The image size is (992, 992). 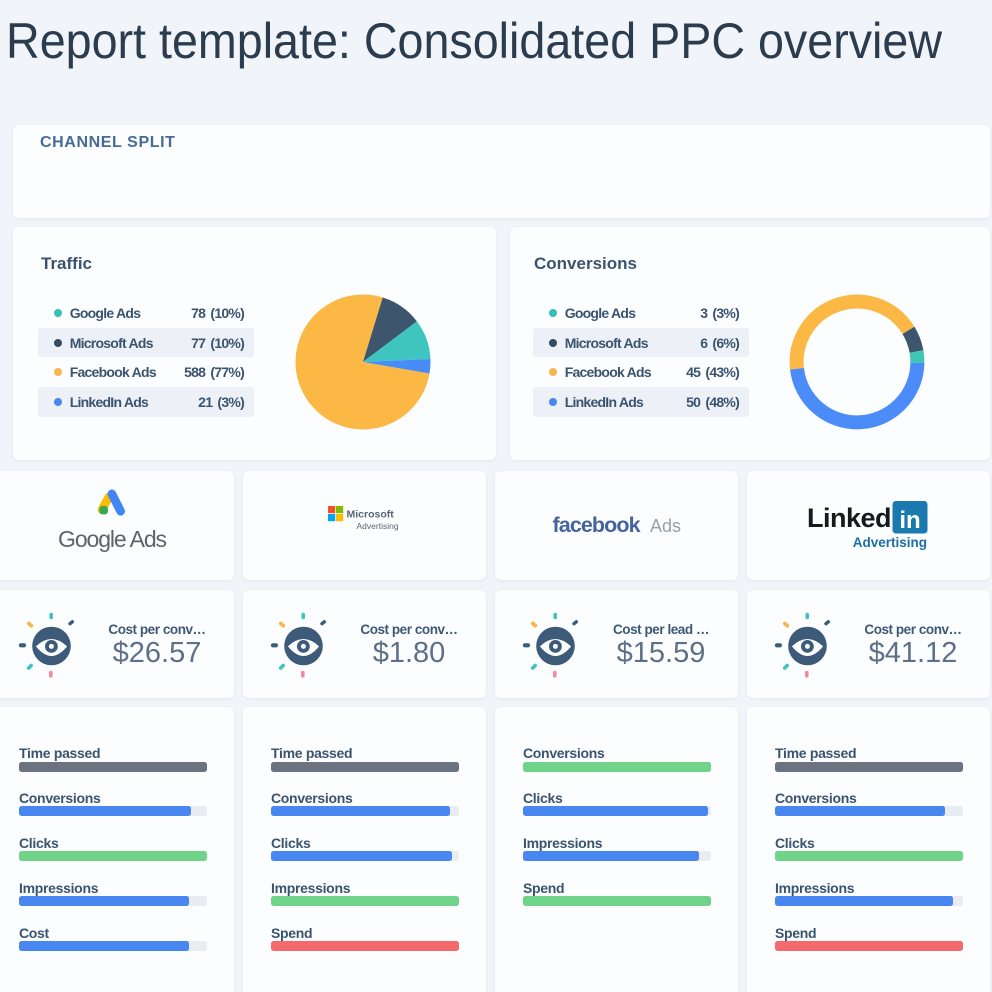 What do you see at coordinates (665, 526) in the screenshot?
I see `svg-text: Ads` at bounding box center [665, 526].